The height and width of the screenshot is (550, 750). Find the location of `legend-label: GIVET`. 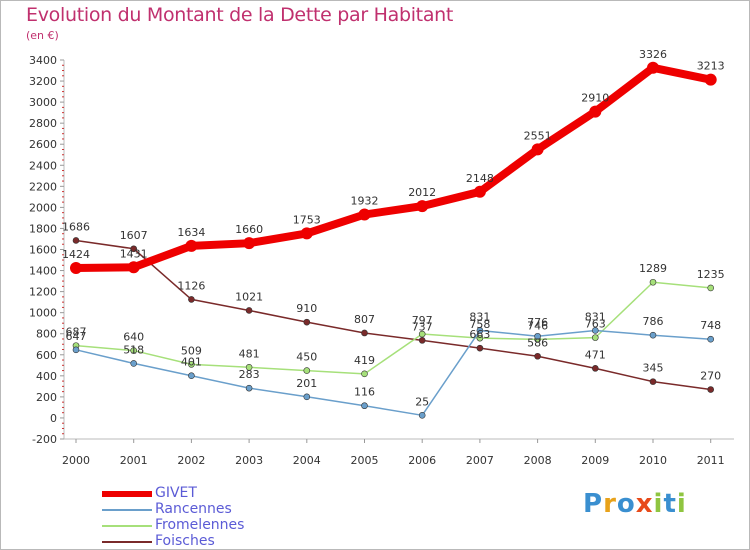

legend-label: GIVET is located at coordinates (176, 493).